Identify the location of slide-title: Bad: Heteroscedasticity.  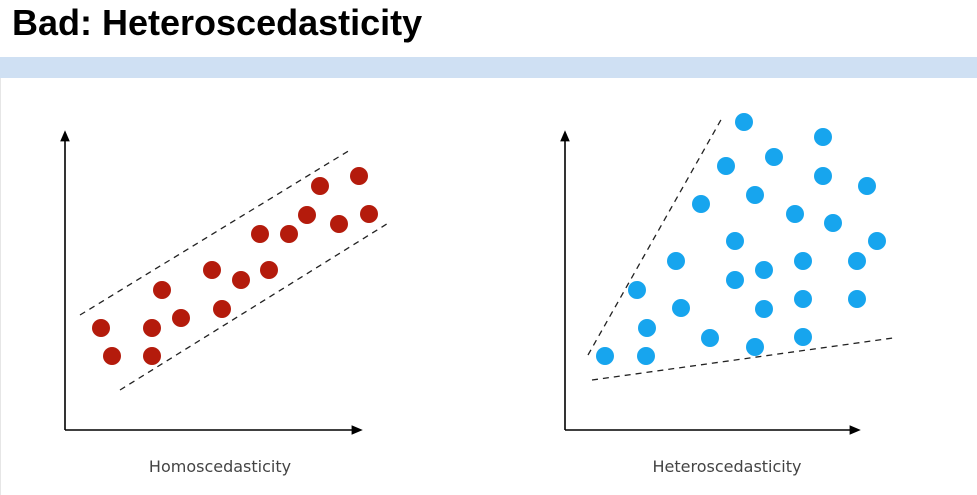
(217, 22).